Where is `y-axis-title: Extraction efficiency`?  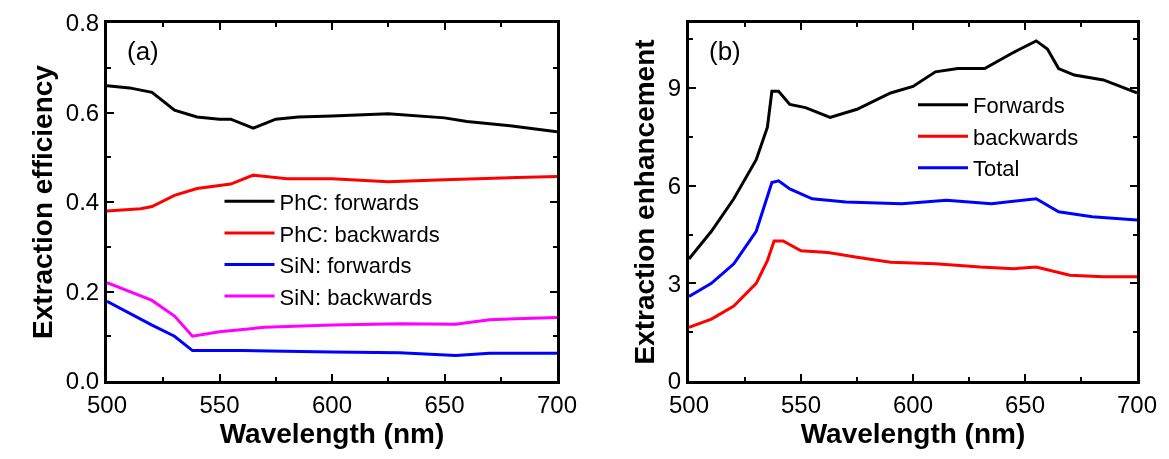 y-axis-title: Extraction efficiency is located at coordinates (42, 201).